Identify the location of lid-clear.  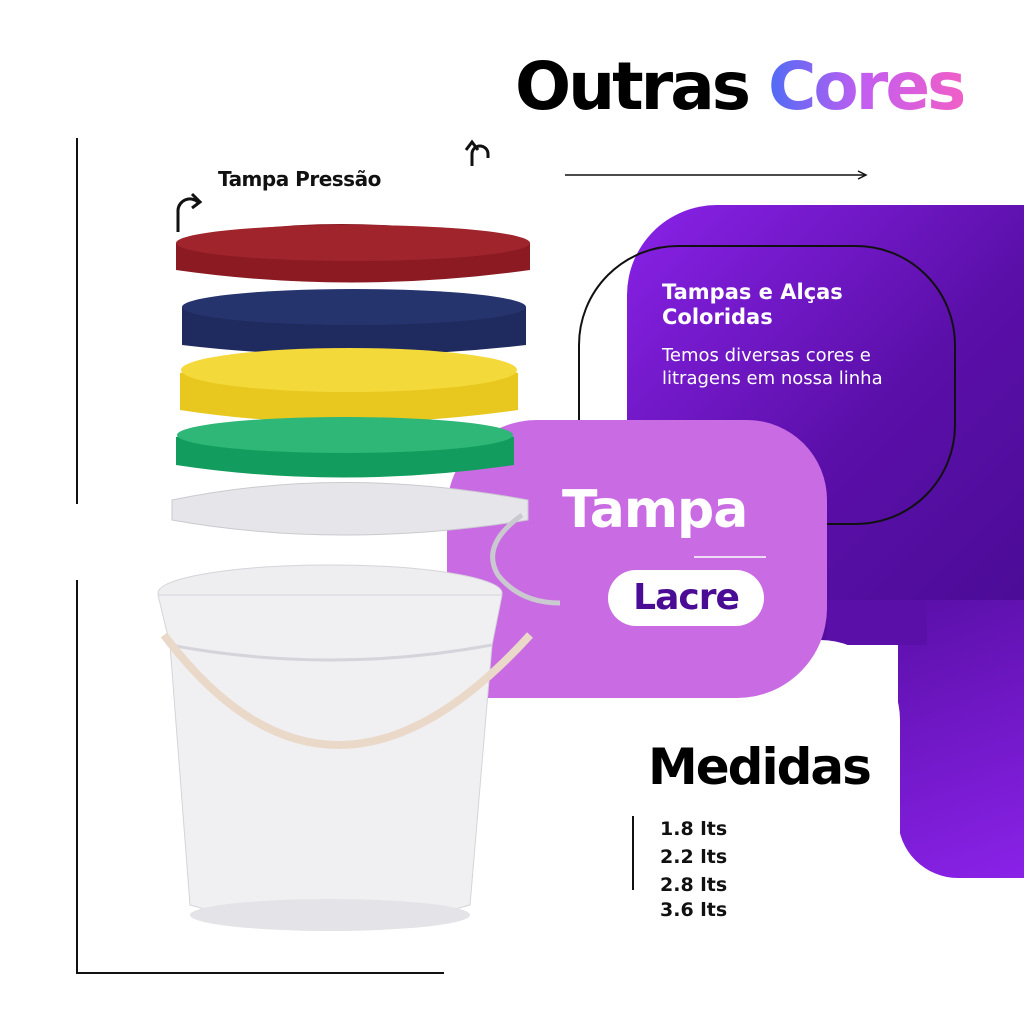
(366, 544).